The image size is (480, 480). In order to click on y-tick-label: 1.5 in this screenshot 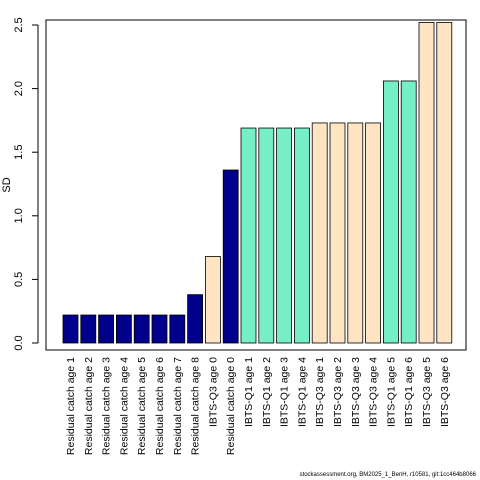, I will do `click(19, 152)`.